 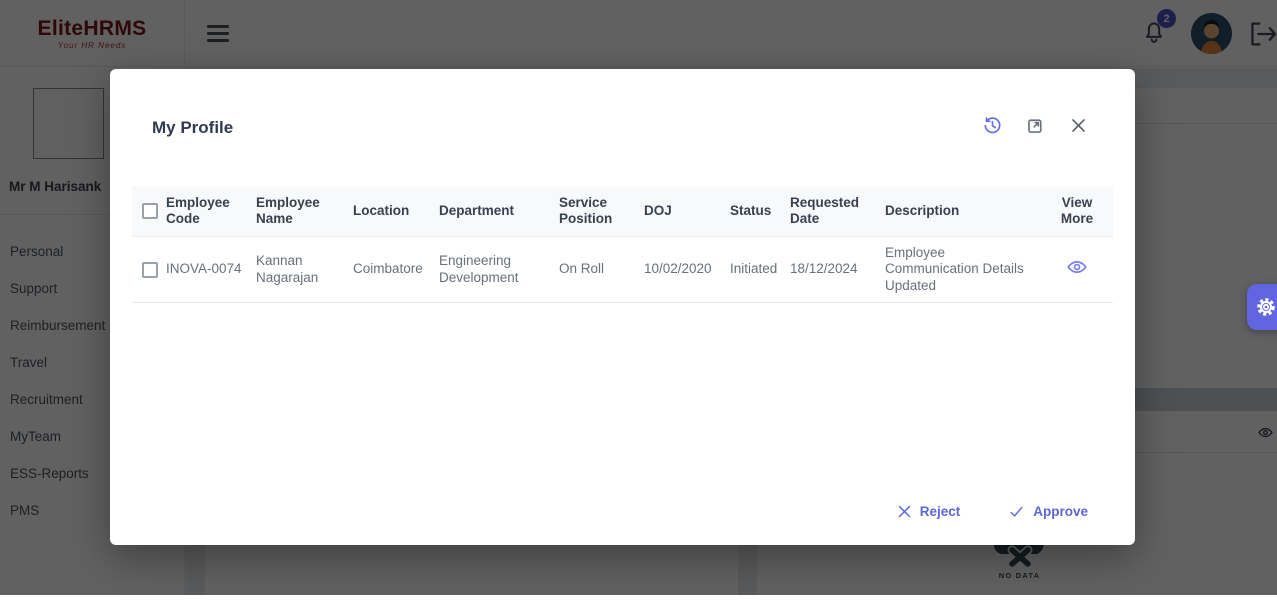 I want to click on gear-icon, so click(x=1266, y=307).